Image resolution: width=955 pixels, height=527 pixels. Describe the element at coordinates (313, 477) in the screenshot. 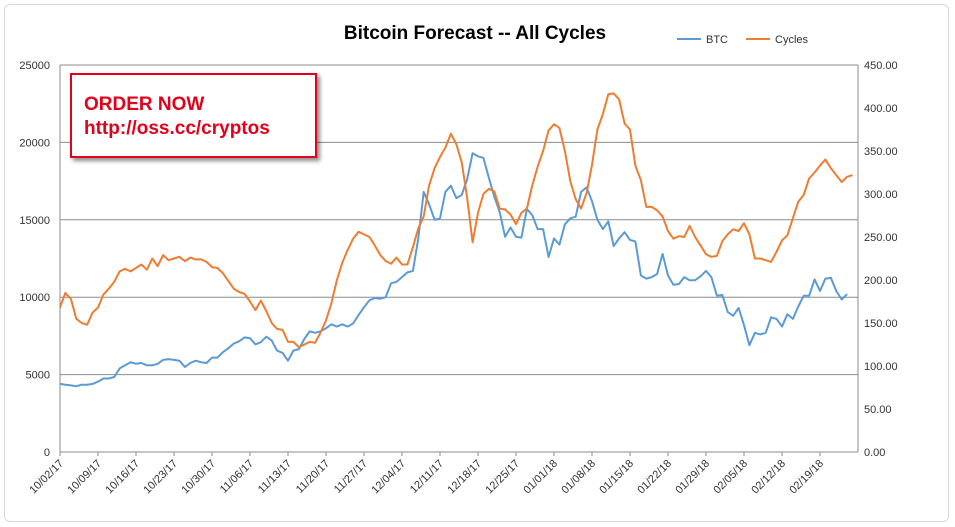

I see `x-tick-label: 11/20/17` at that location.